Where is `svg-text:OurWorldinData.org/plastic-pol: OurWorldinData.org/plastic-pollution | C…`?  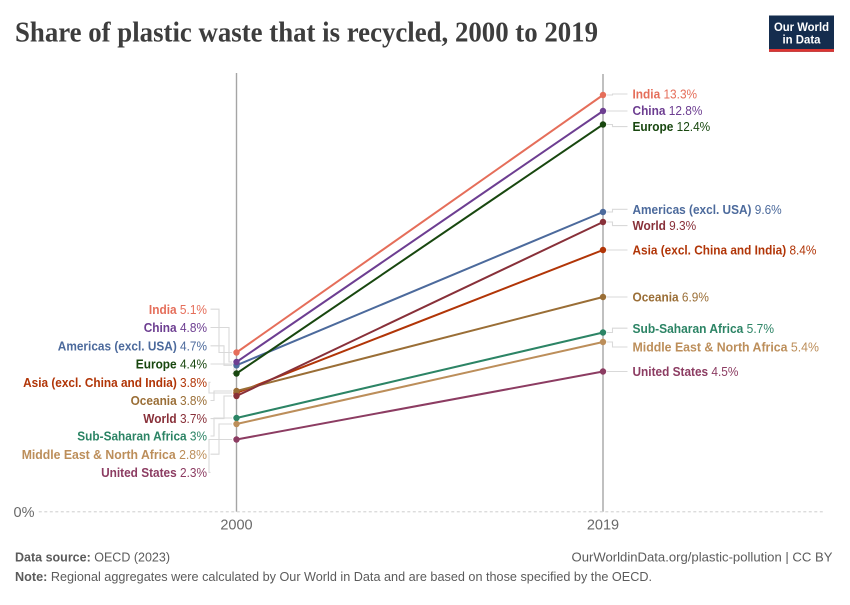 svg-text:OurWorldinData.org/plastic-pol: OurWorldinData.org/plastic-pollution | C… is located at coordinates (702, 557).